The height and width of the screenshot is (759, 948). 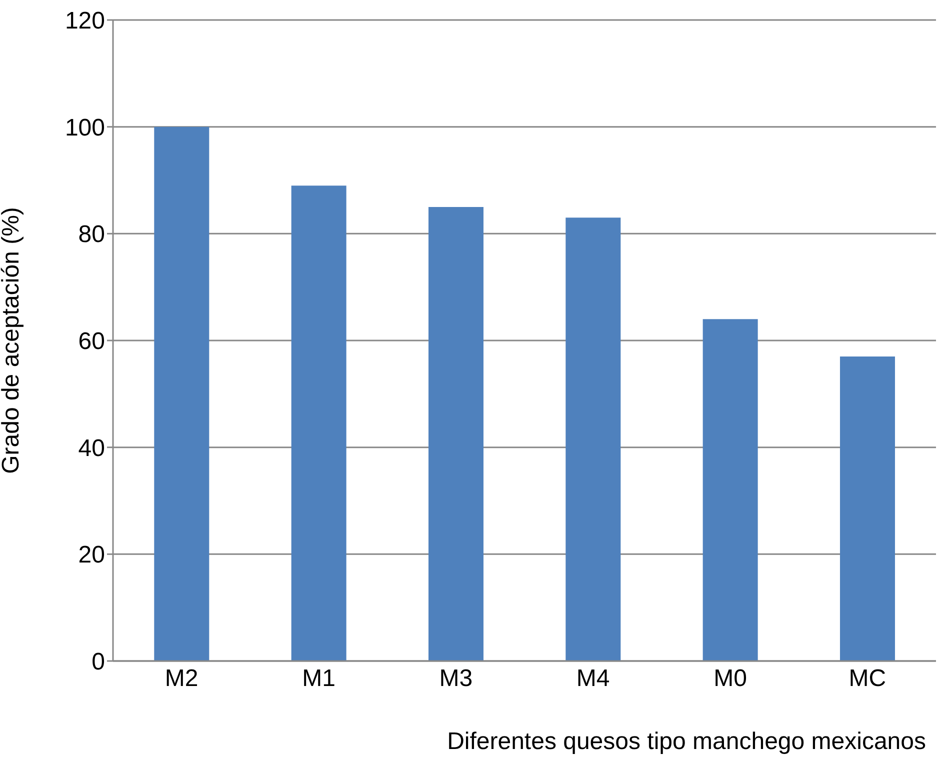 What do you see at coordinates (91, 342) in the screenshot?
I see `y-tick-label: 60` at bounding box center [91, 342].